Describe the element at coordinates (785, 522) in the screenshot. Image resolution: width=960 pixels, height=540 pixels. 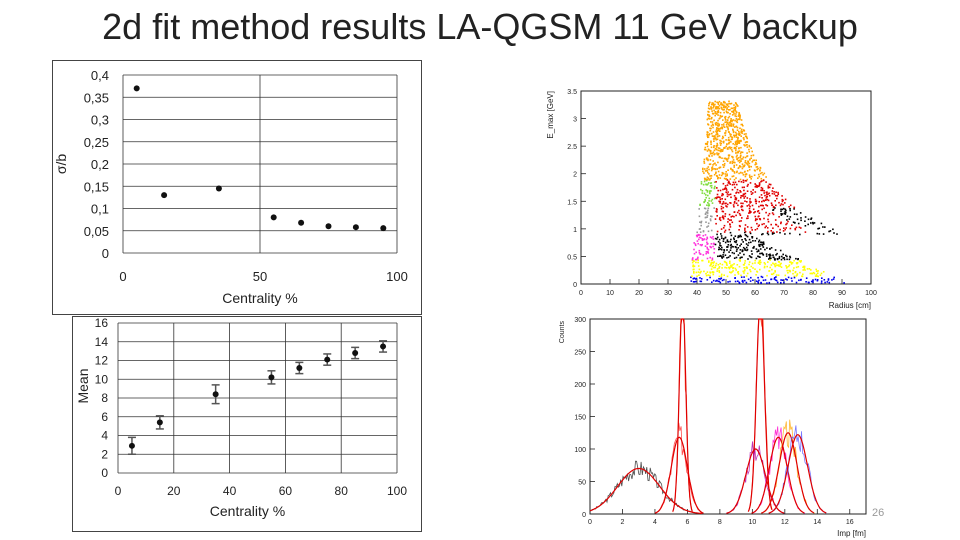
I see `x-tick-label: 12` at that location.